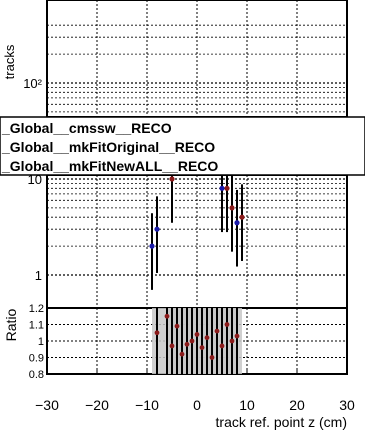  What do you see at coordinates (47, 405) in the screenshot?
I see `x-tick-label: −30` at bounding box center [47, 405].